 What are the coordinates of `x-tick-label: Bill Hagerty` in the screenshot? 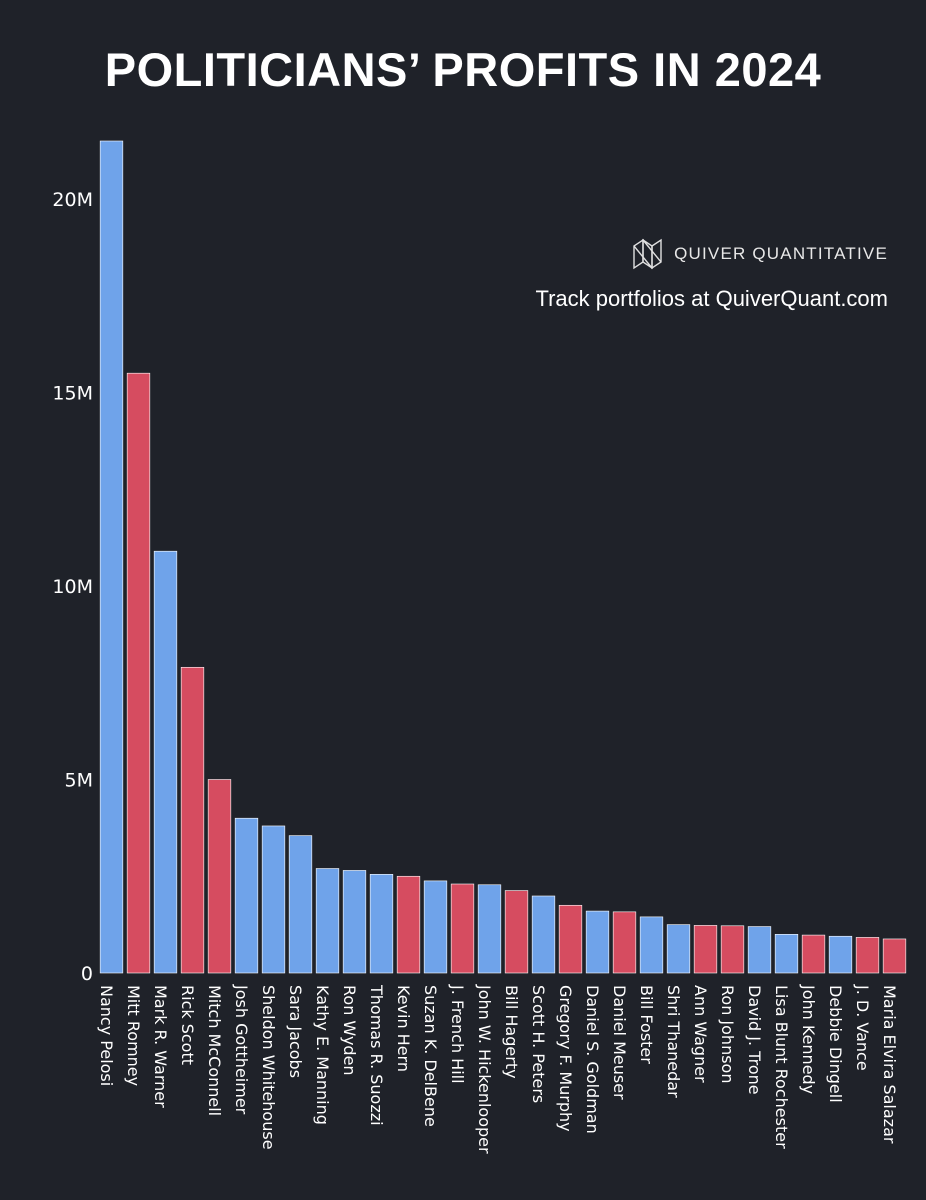 It's located at (511, 1032).